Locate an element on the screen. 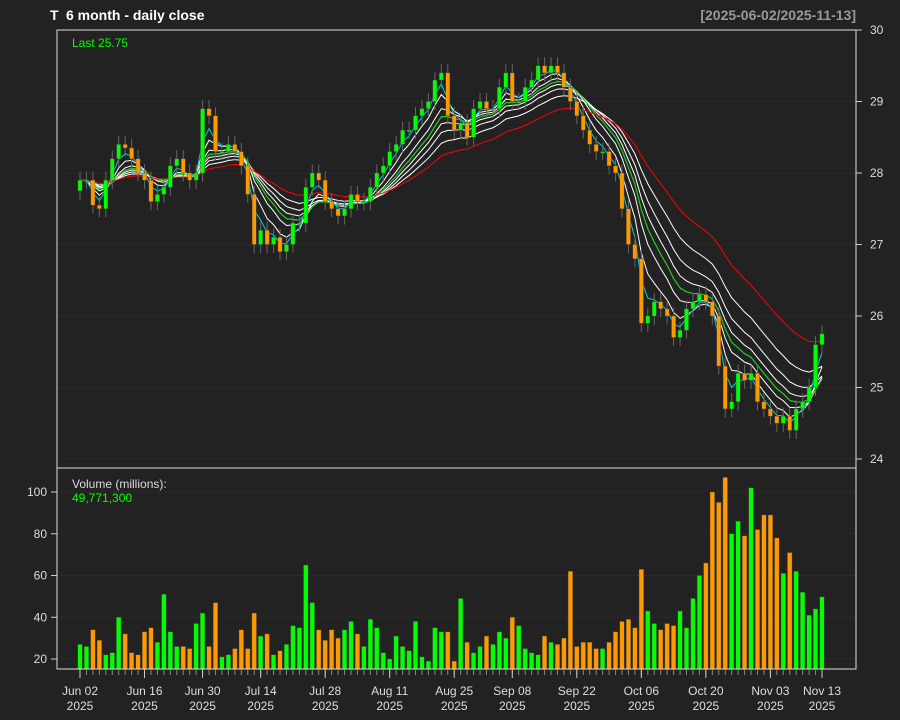 This screenshot has height=720, width=900. date-tick-label: Aug 25 is located at coordinates (454, 691).